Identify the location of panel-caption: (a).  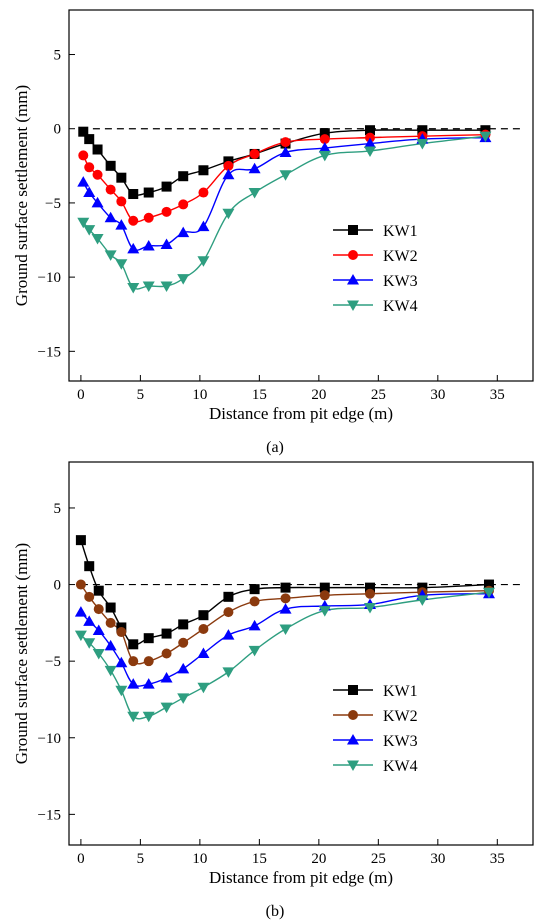
(275, 447).